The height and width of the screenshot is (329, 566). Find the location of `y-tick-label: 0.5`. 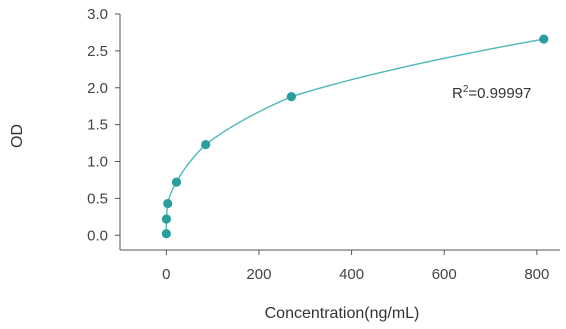

y-tick-label: 0.5 is located at coordinates (97, 198).